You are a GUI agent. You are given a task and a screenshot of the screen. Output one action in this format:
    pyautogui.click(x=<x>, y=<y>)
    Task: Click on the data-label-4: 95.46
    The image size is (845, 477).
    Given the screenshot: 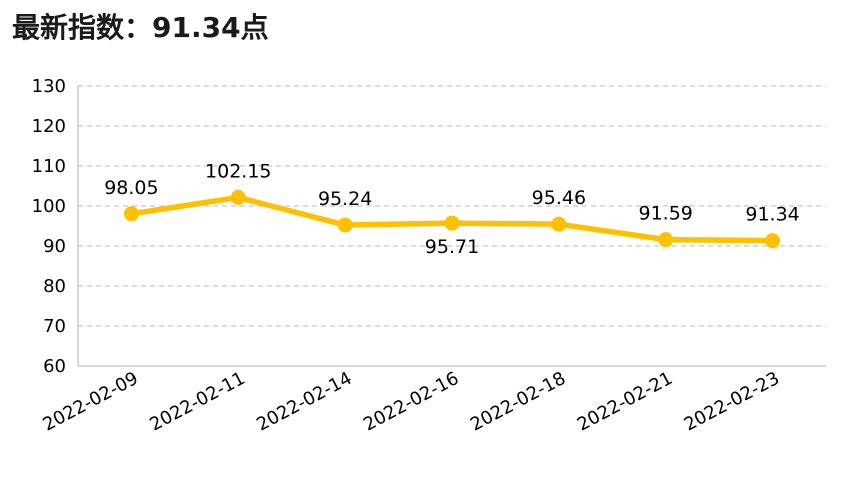 What is the action you would take?
    pyautogui.click(x=559, y=198)
    